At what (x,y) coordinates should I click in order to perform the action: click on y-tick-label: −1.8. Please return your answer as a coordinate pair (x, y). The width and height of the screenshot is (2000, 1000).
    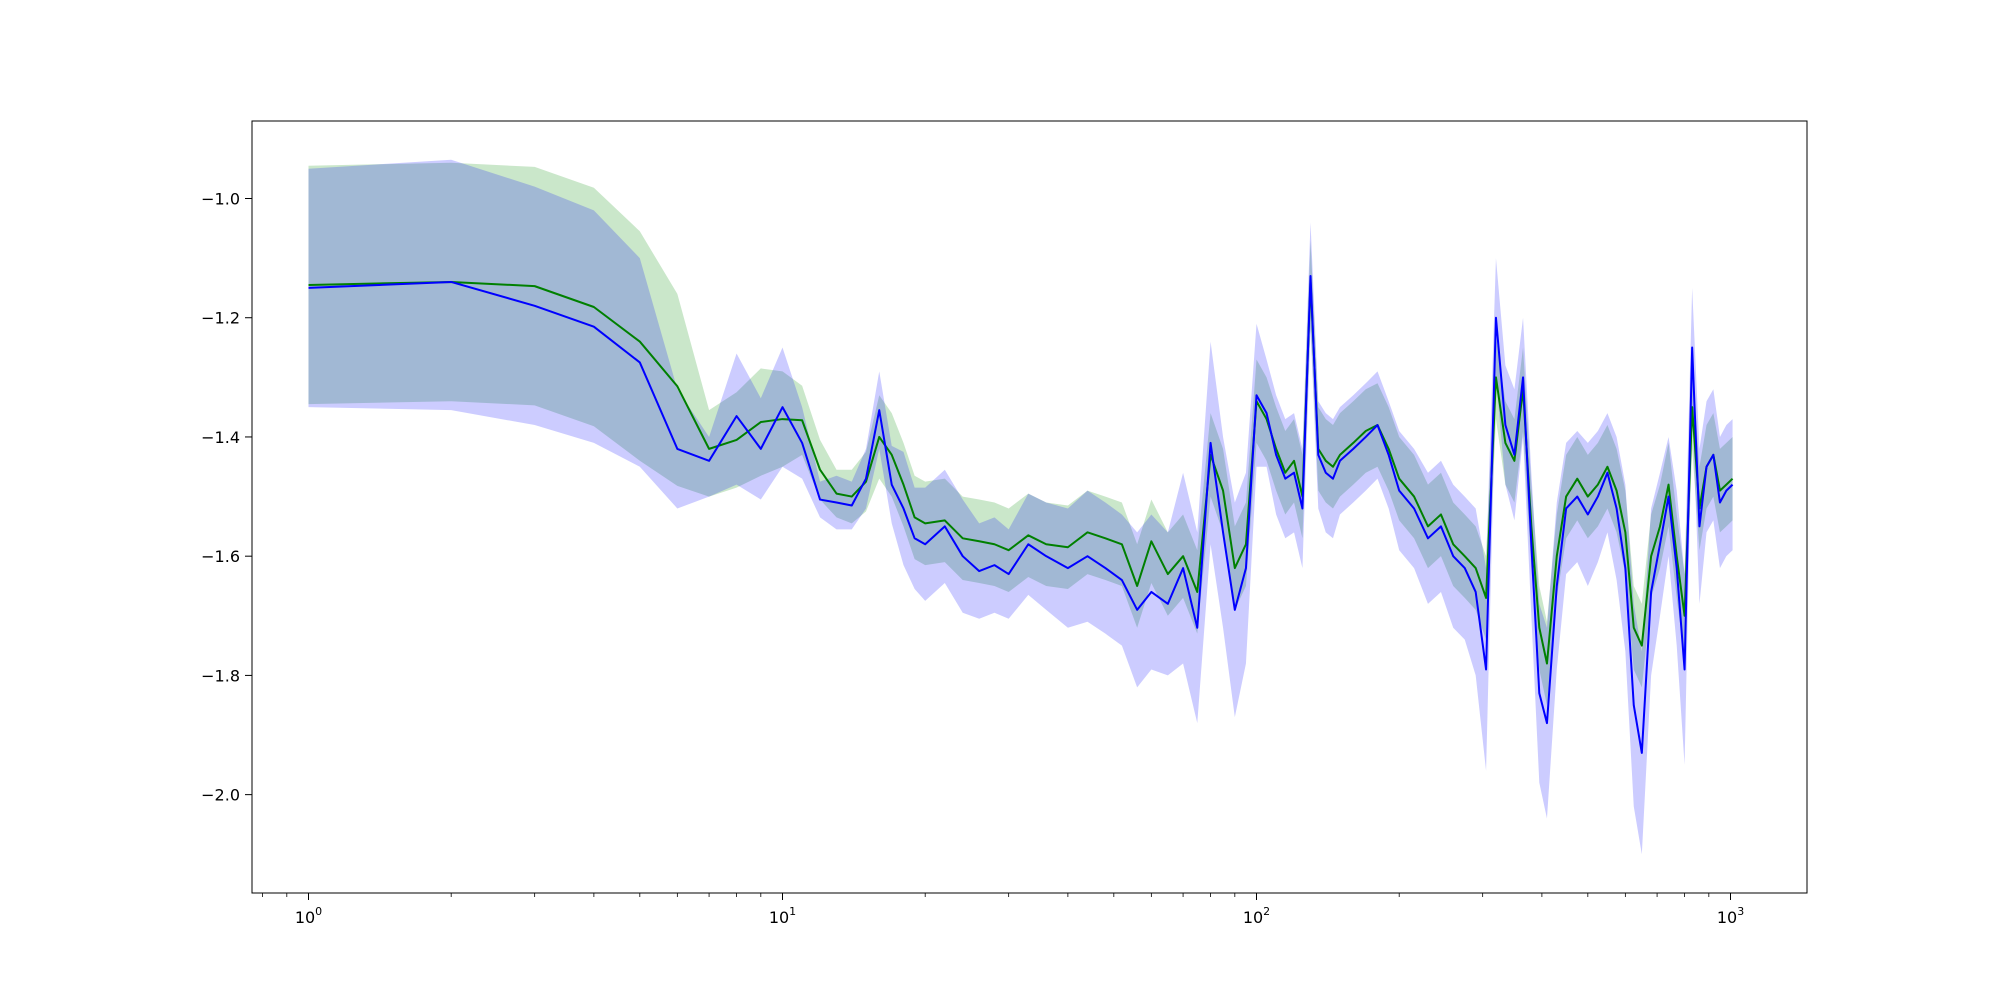
    Looking at the image, I should click on (220, 675).